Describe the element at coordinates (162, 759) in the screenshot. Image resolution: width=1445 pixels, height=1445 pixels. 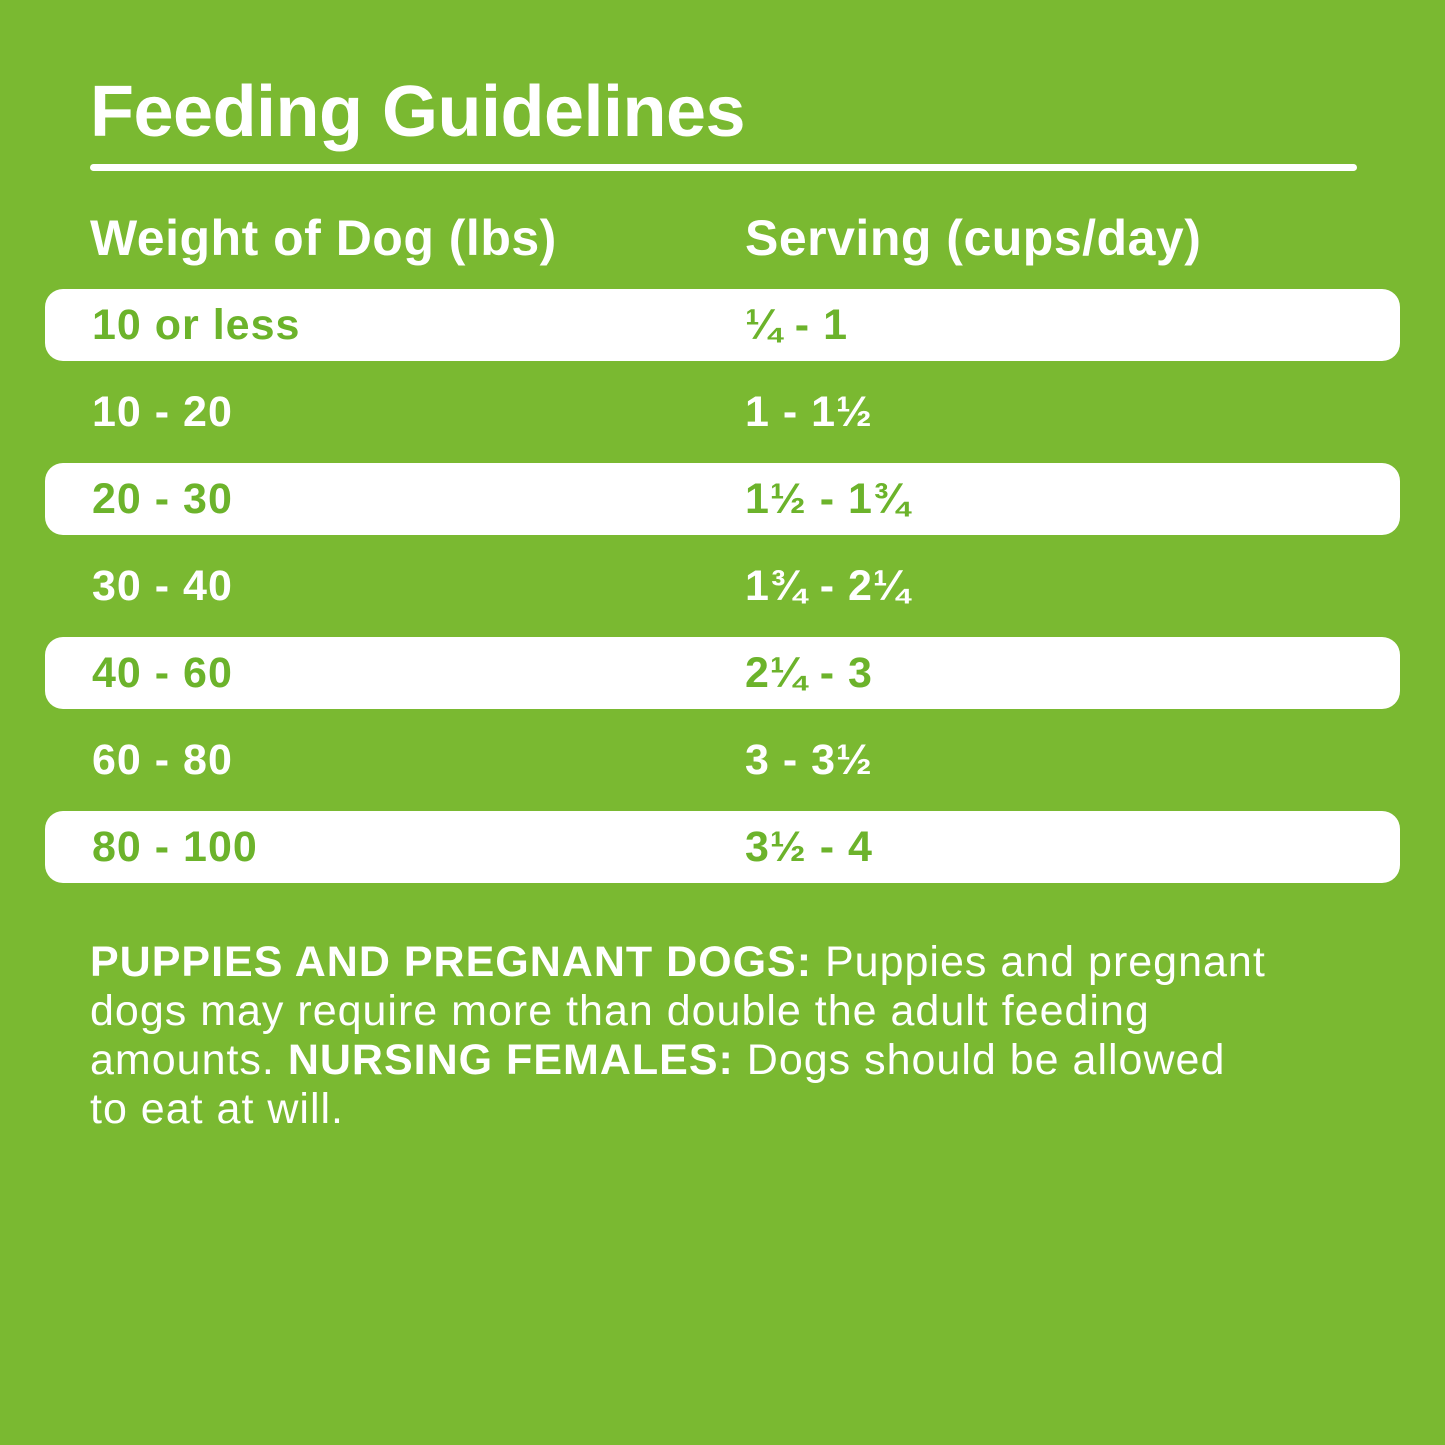
I see `weight-cell: 60 - 80` at that location.